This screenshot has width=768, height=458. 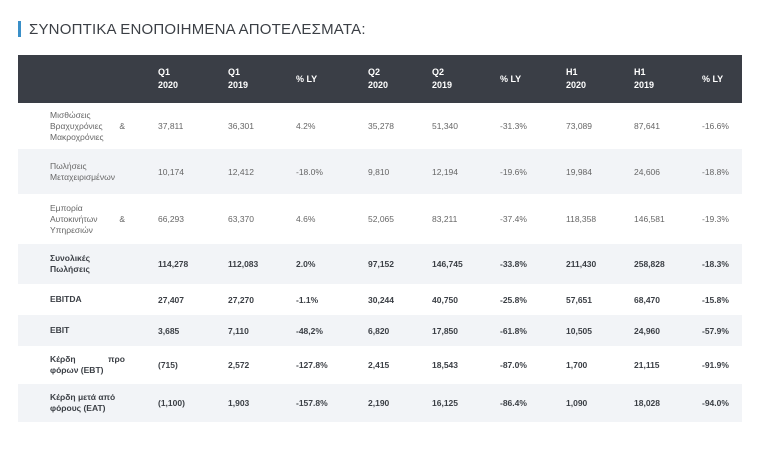 I want to click on table-cell: 2,415, so click(x=379, y=365).